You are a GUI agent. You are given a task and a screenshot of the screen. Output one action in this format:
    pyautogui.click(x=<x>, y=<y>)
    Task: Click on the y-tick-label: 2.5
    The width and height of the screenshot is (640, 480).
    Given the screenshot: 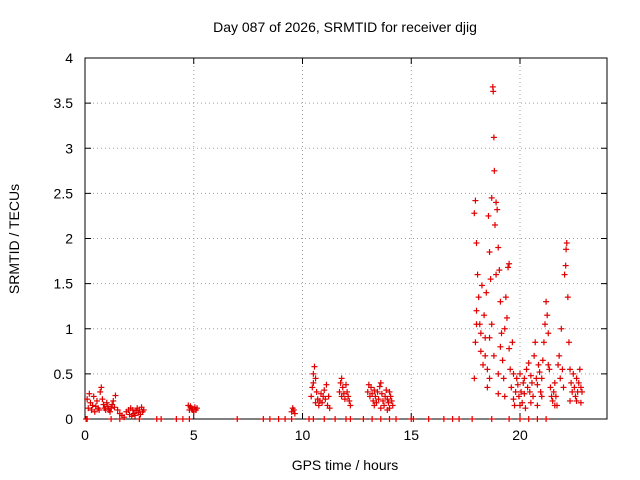 What is the action you would take?
    pyautogui.click(x=64, y=193)
    